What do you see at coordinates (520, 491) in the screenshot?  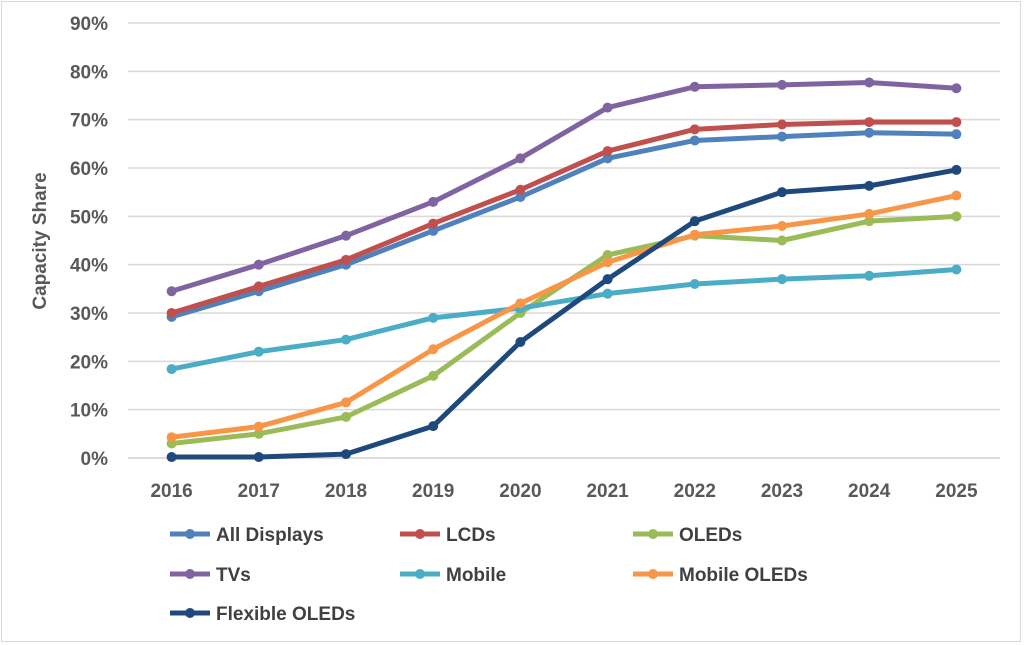 I see `x-tick-label: 2020` at bounding box center [520, 491].